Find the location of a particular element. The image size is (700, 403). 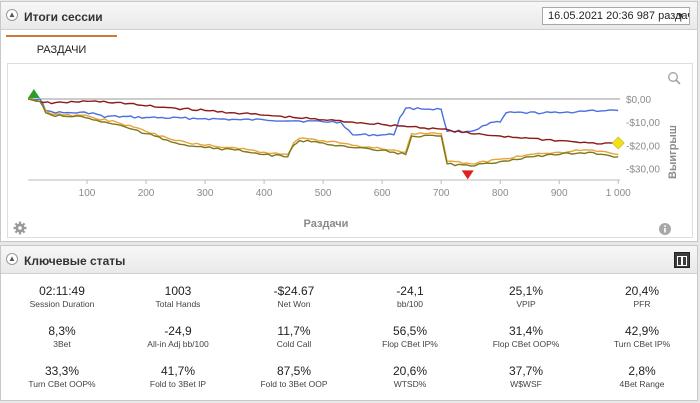

gear-icon is located at coordinates (20, 228).